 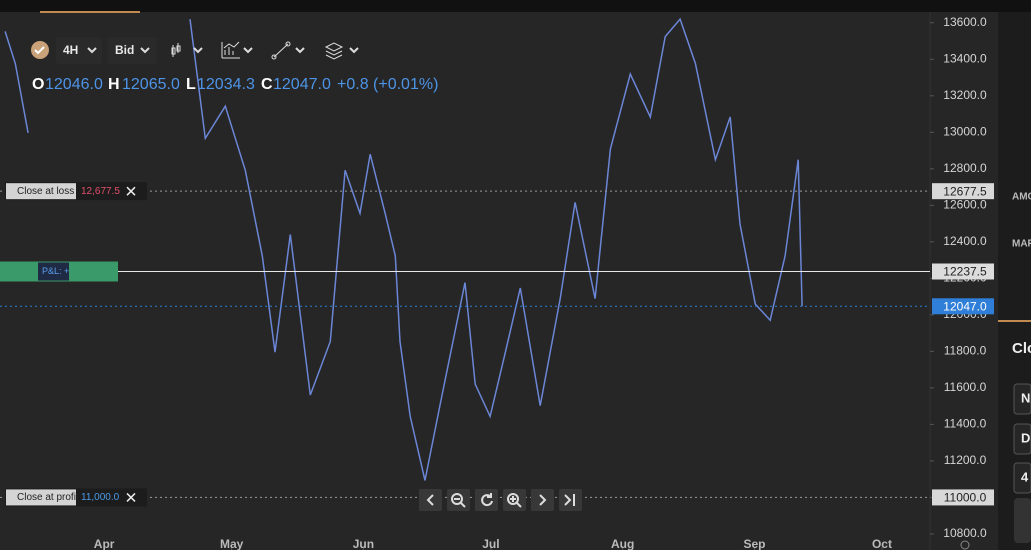 I want to click on ohlc-value: 12047.0, so click(x=302, y=84).